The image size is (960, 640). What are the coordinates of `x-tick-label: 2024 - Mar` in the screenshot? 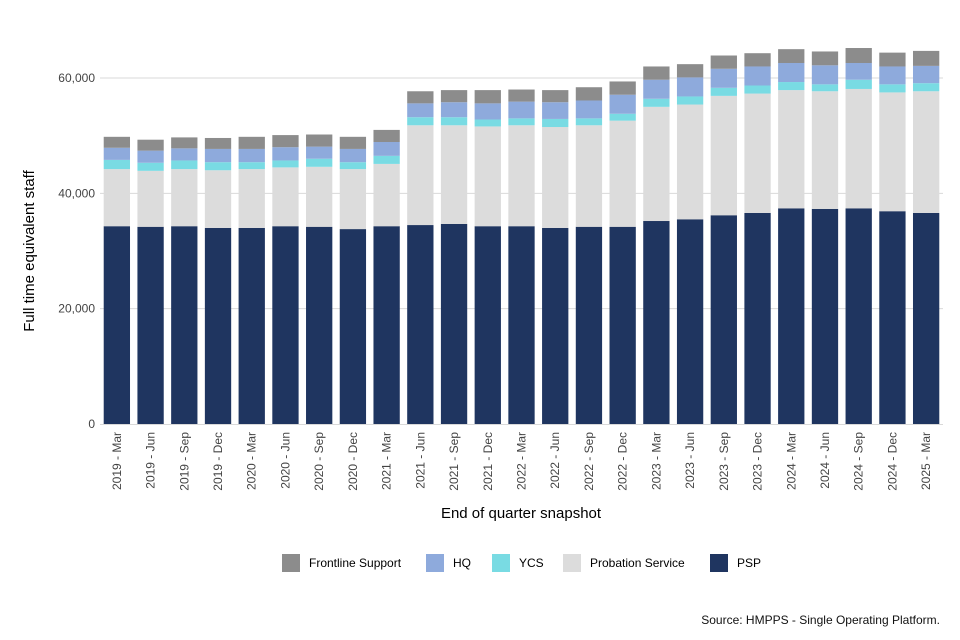 It's located at (791, 461).